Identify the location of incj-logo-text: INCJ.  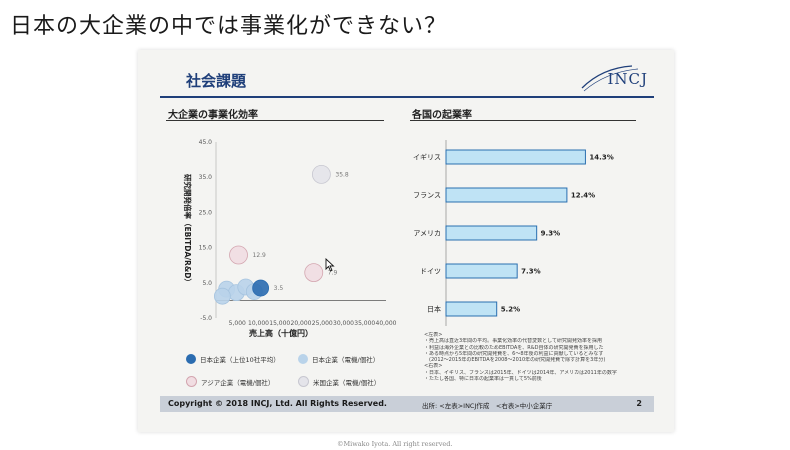
(627, 79).